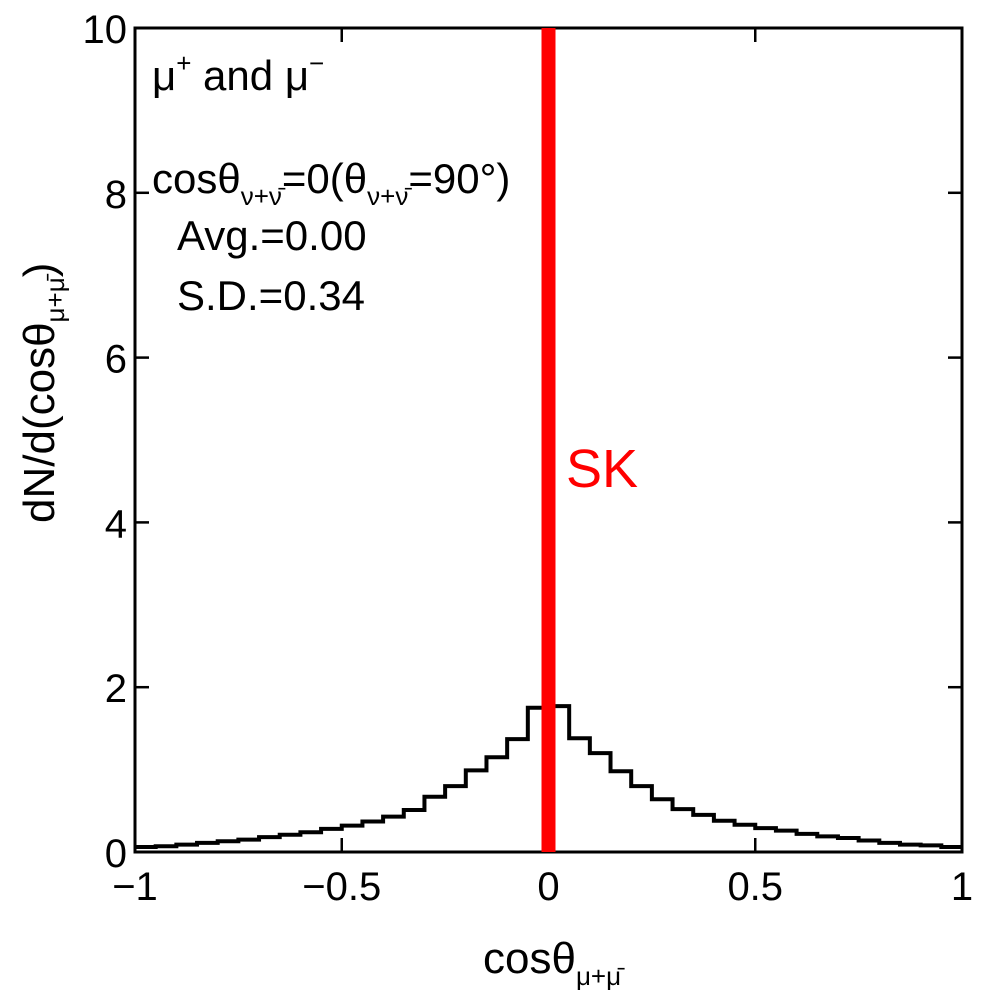  I want to click on x-tick-label: −0.5, so click(341, 887).